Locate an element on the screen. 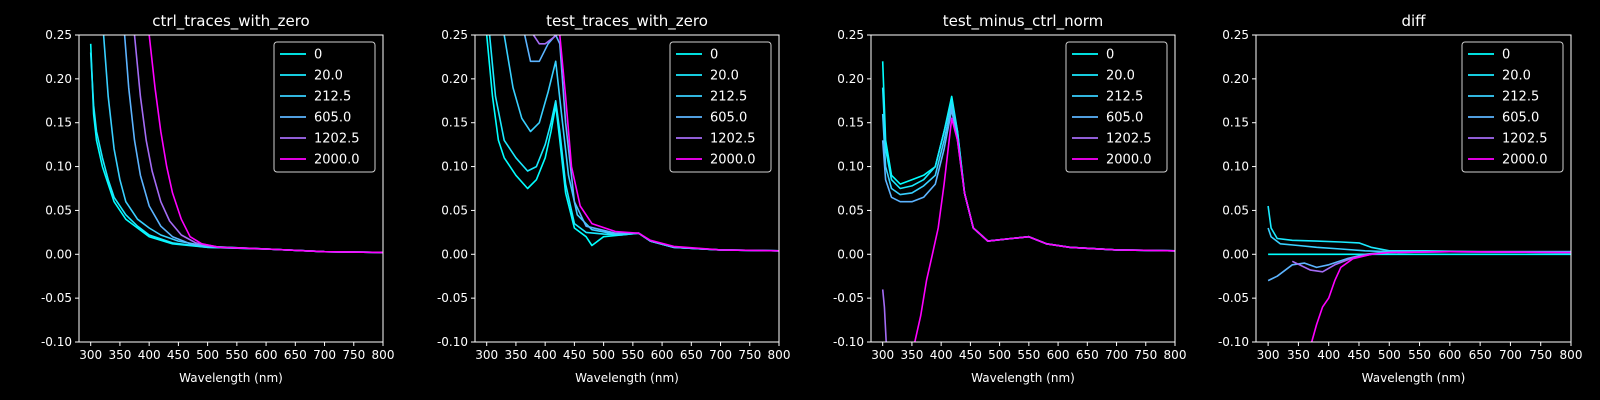 This screenshot has height=400, width=1600. legend-label: 2000.0 is located at coordinates (1129, 160).